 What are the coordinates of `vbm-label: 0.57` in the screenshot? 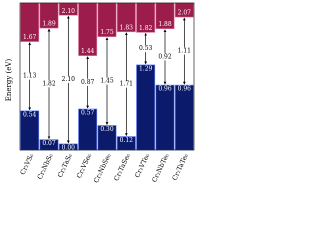 It's located at (88, 112).